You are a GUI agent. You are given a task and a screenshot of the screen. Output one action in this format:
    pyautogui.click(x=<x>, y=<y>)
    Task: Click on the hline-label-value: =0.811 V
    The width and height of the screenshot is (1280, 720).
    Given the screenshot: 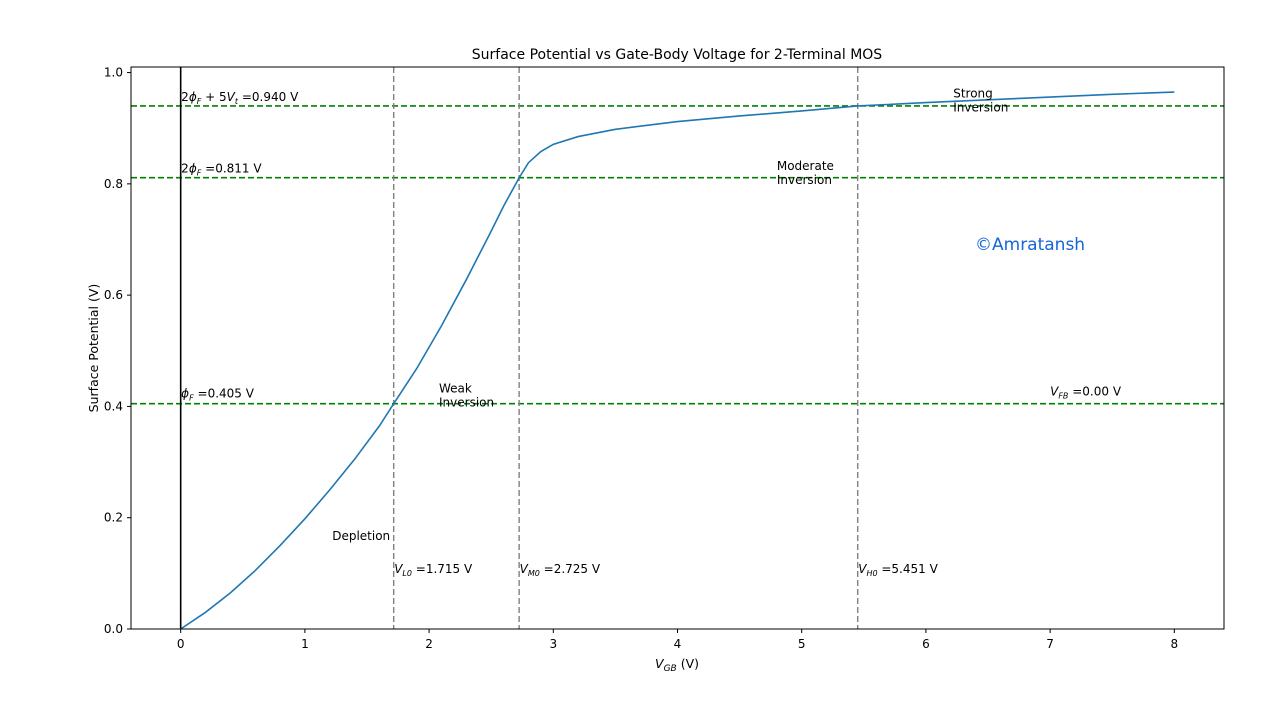 What is the action you would take?
    pyautogui.click(x=231, y=169)
    